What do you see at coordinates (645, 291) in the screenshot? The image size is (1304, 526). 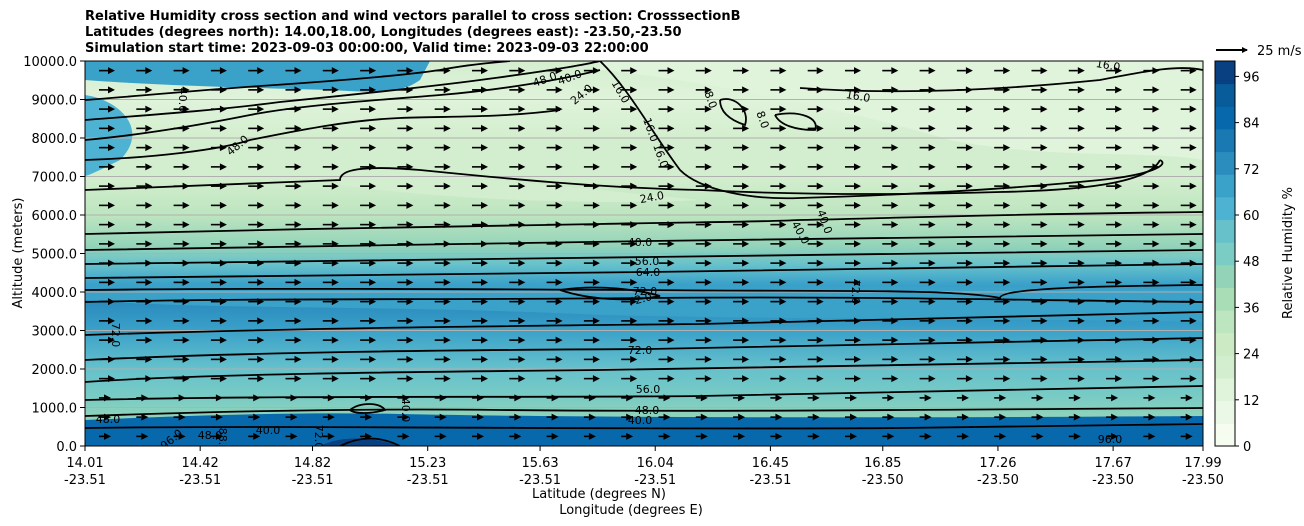 I see `contour-label: 72.0` at bounding box center [645, 291].